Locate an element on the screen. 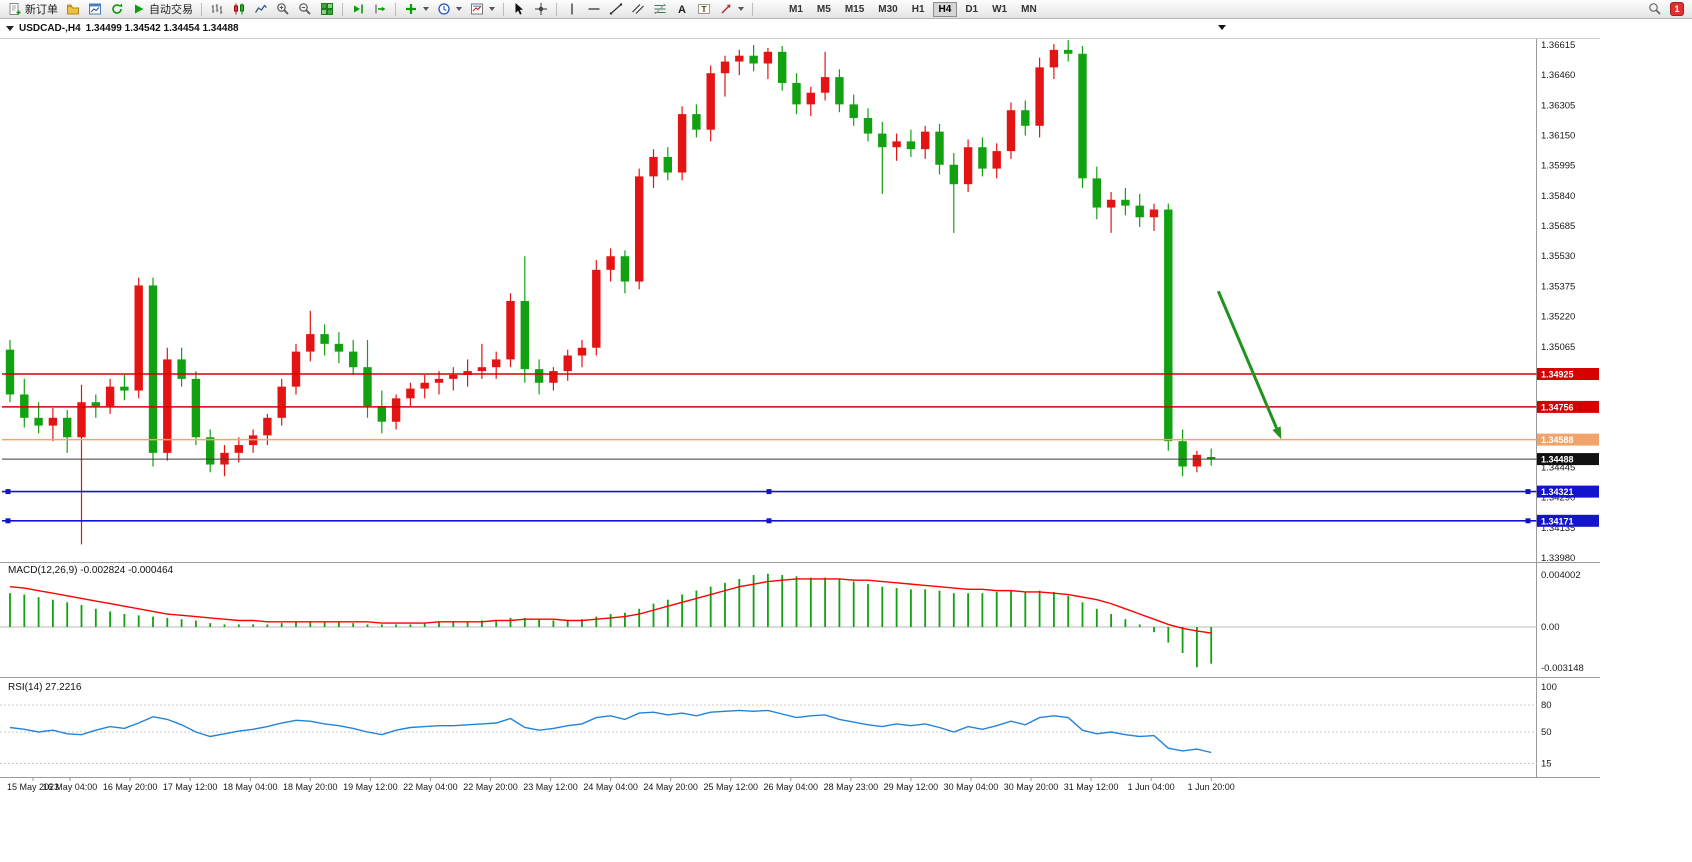 The width and height of the screenshot is (1692, 862). bar-chart-icon is located at coordinates (217, 9).